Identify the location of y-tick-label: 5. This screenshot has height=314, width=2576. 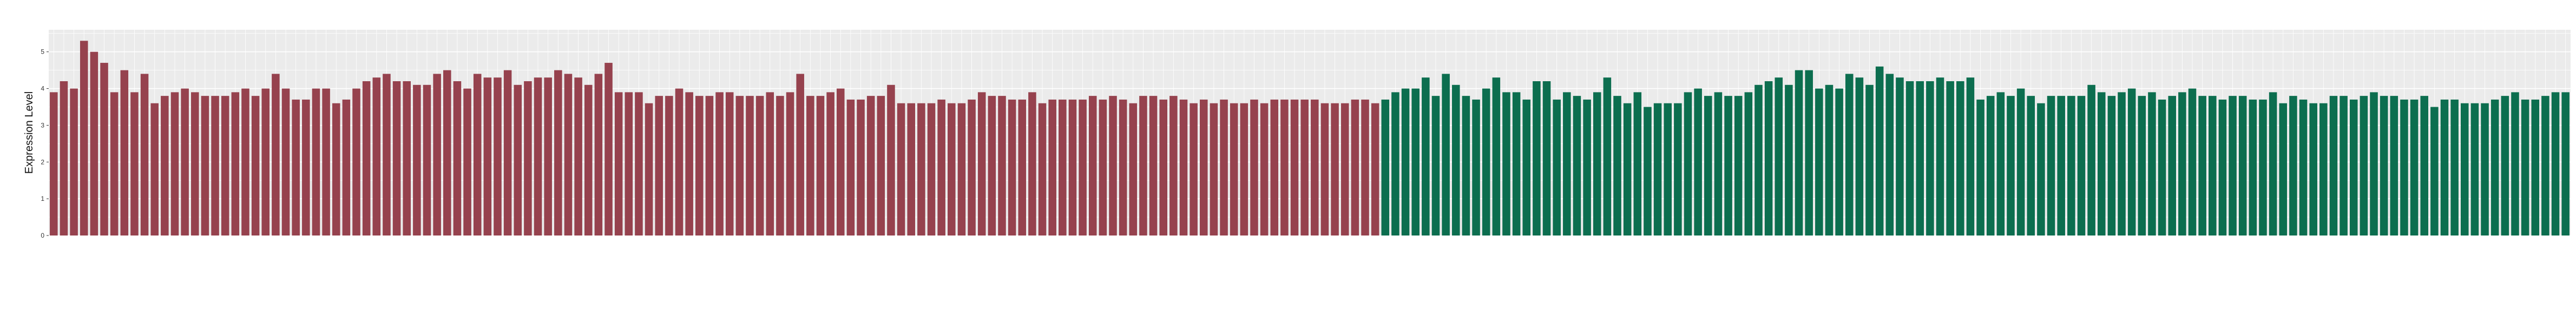
(42, 52).